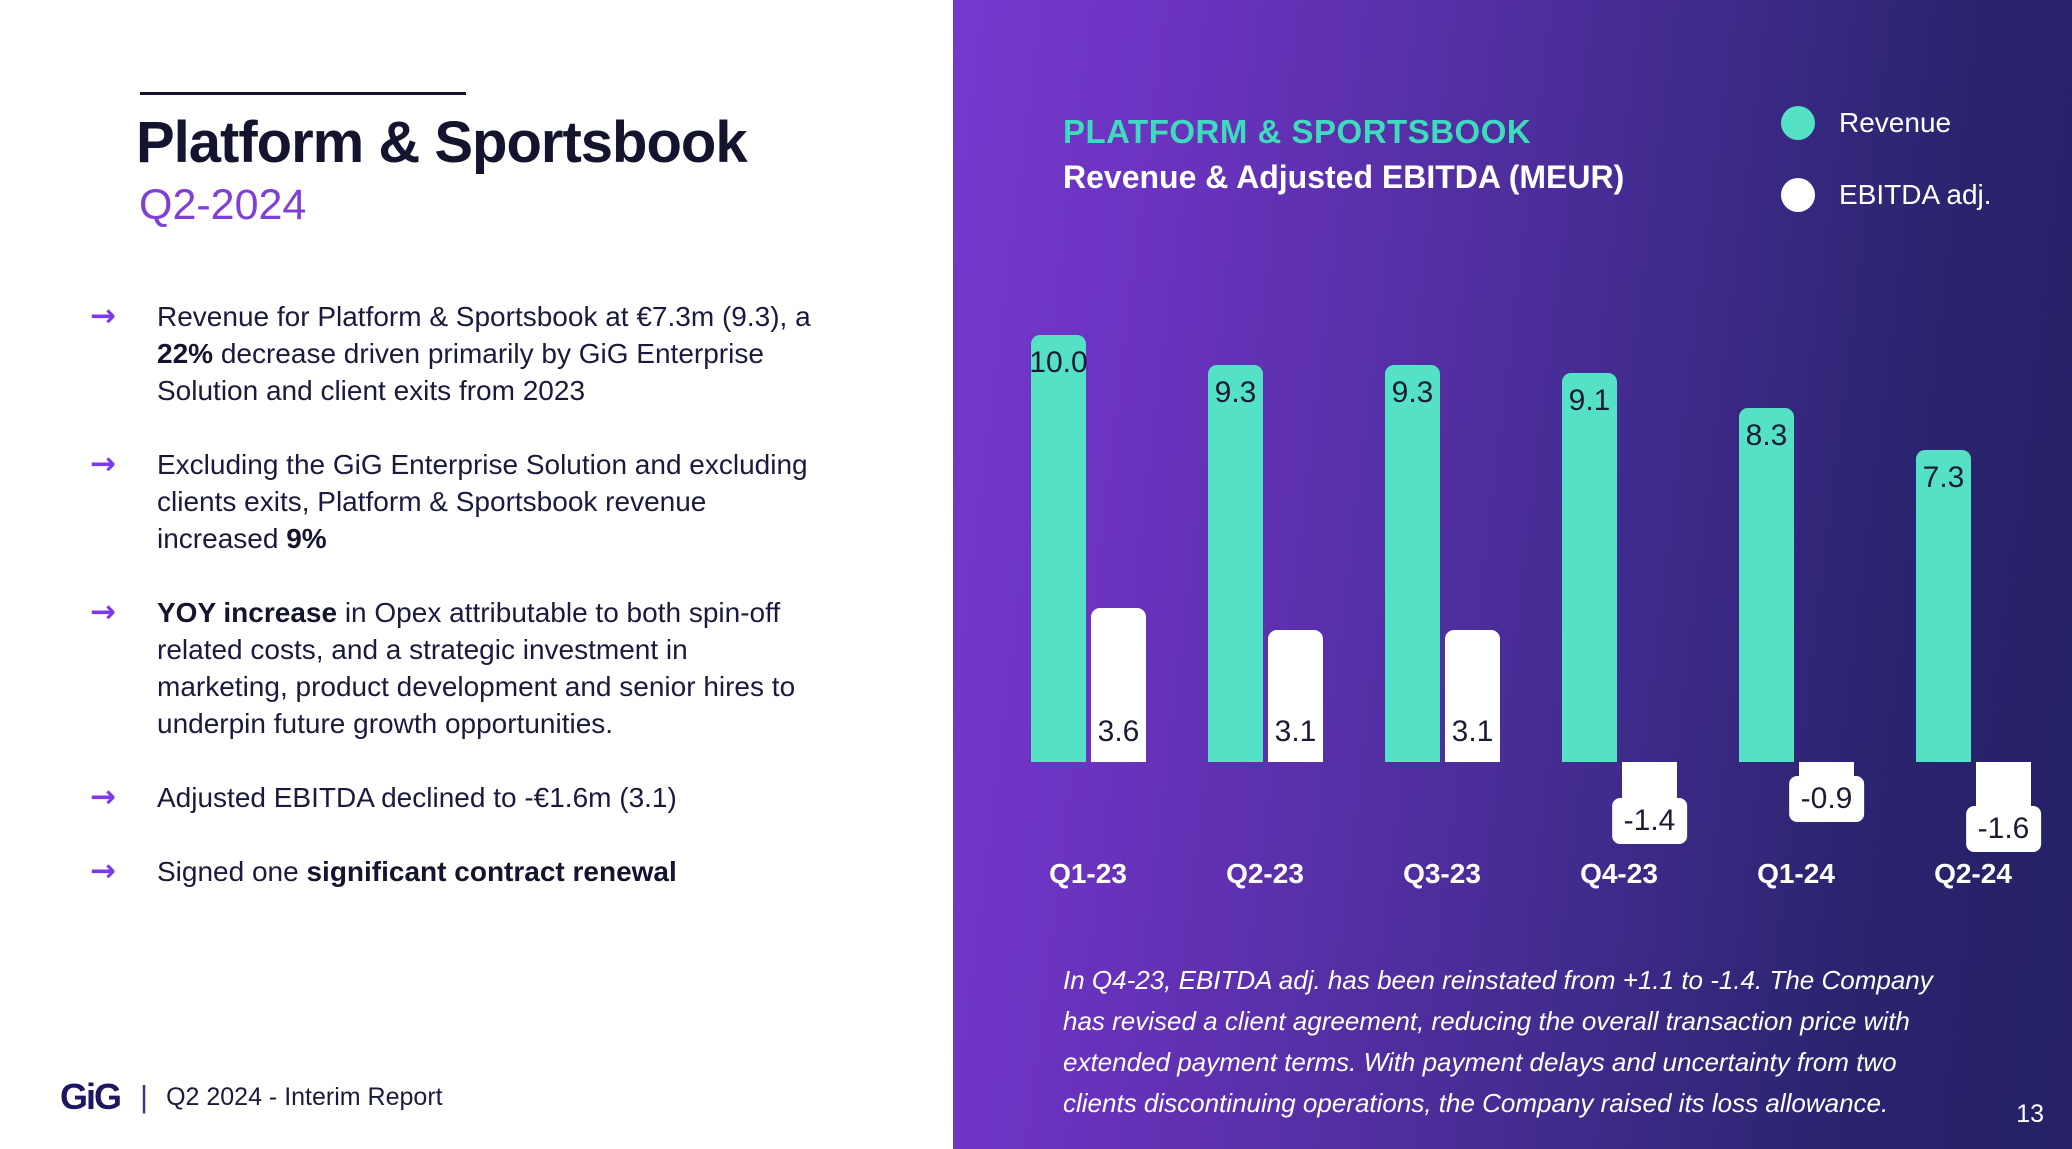 This screenshot has width=2072, height=1149. Describe the element at coordinates (1088, 873) in the screenshot. I see `x-axis-label: Q1-23` at that location.